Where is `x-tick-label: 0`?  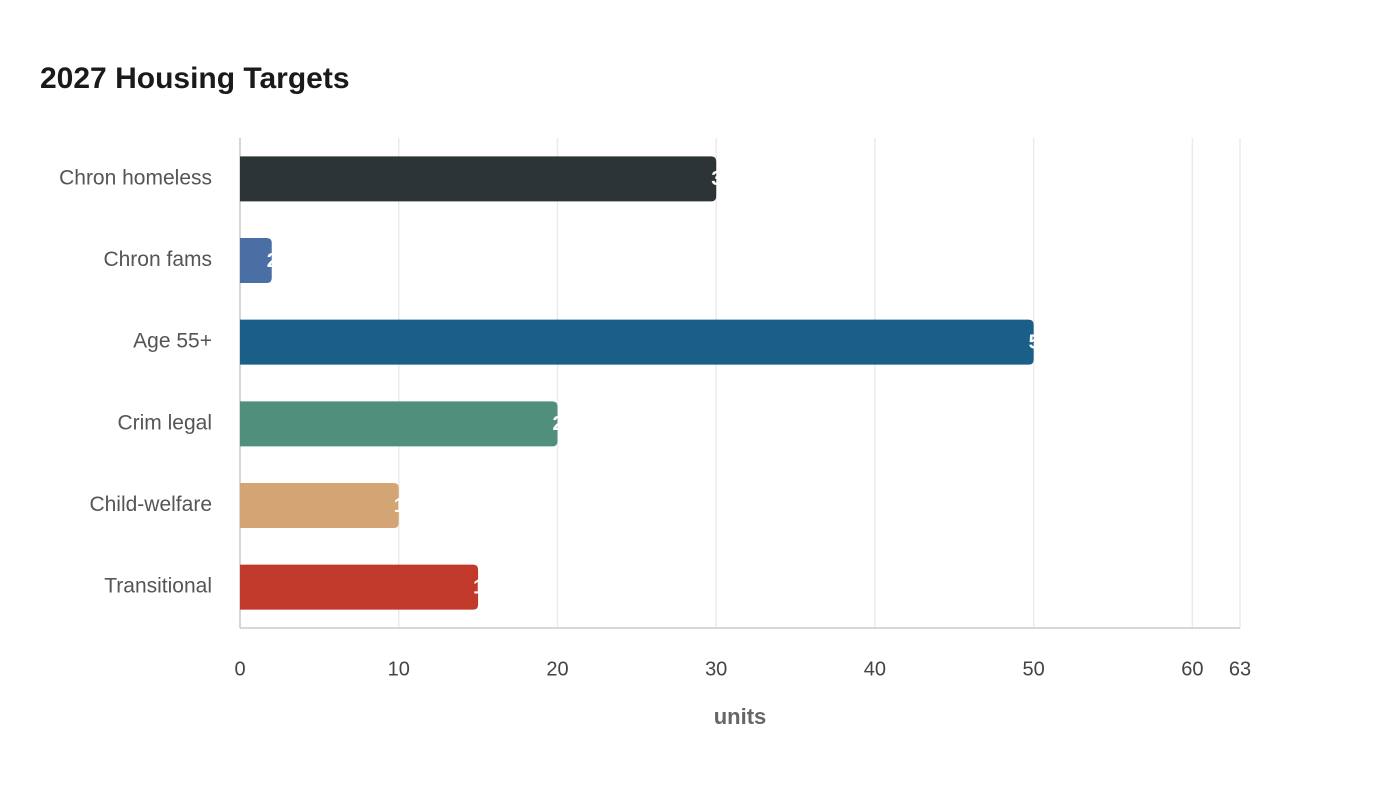 x-tick-label: 0 is located at coordinates (239, 669).